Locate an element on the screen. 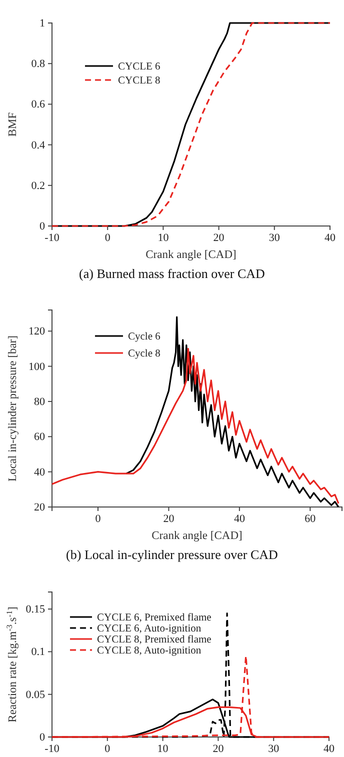 The height and width of the screenshot is (757, 344). y-axis-title: BMF is located at coordinates (13, 124).